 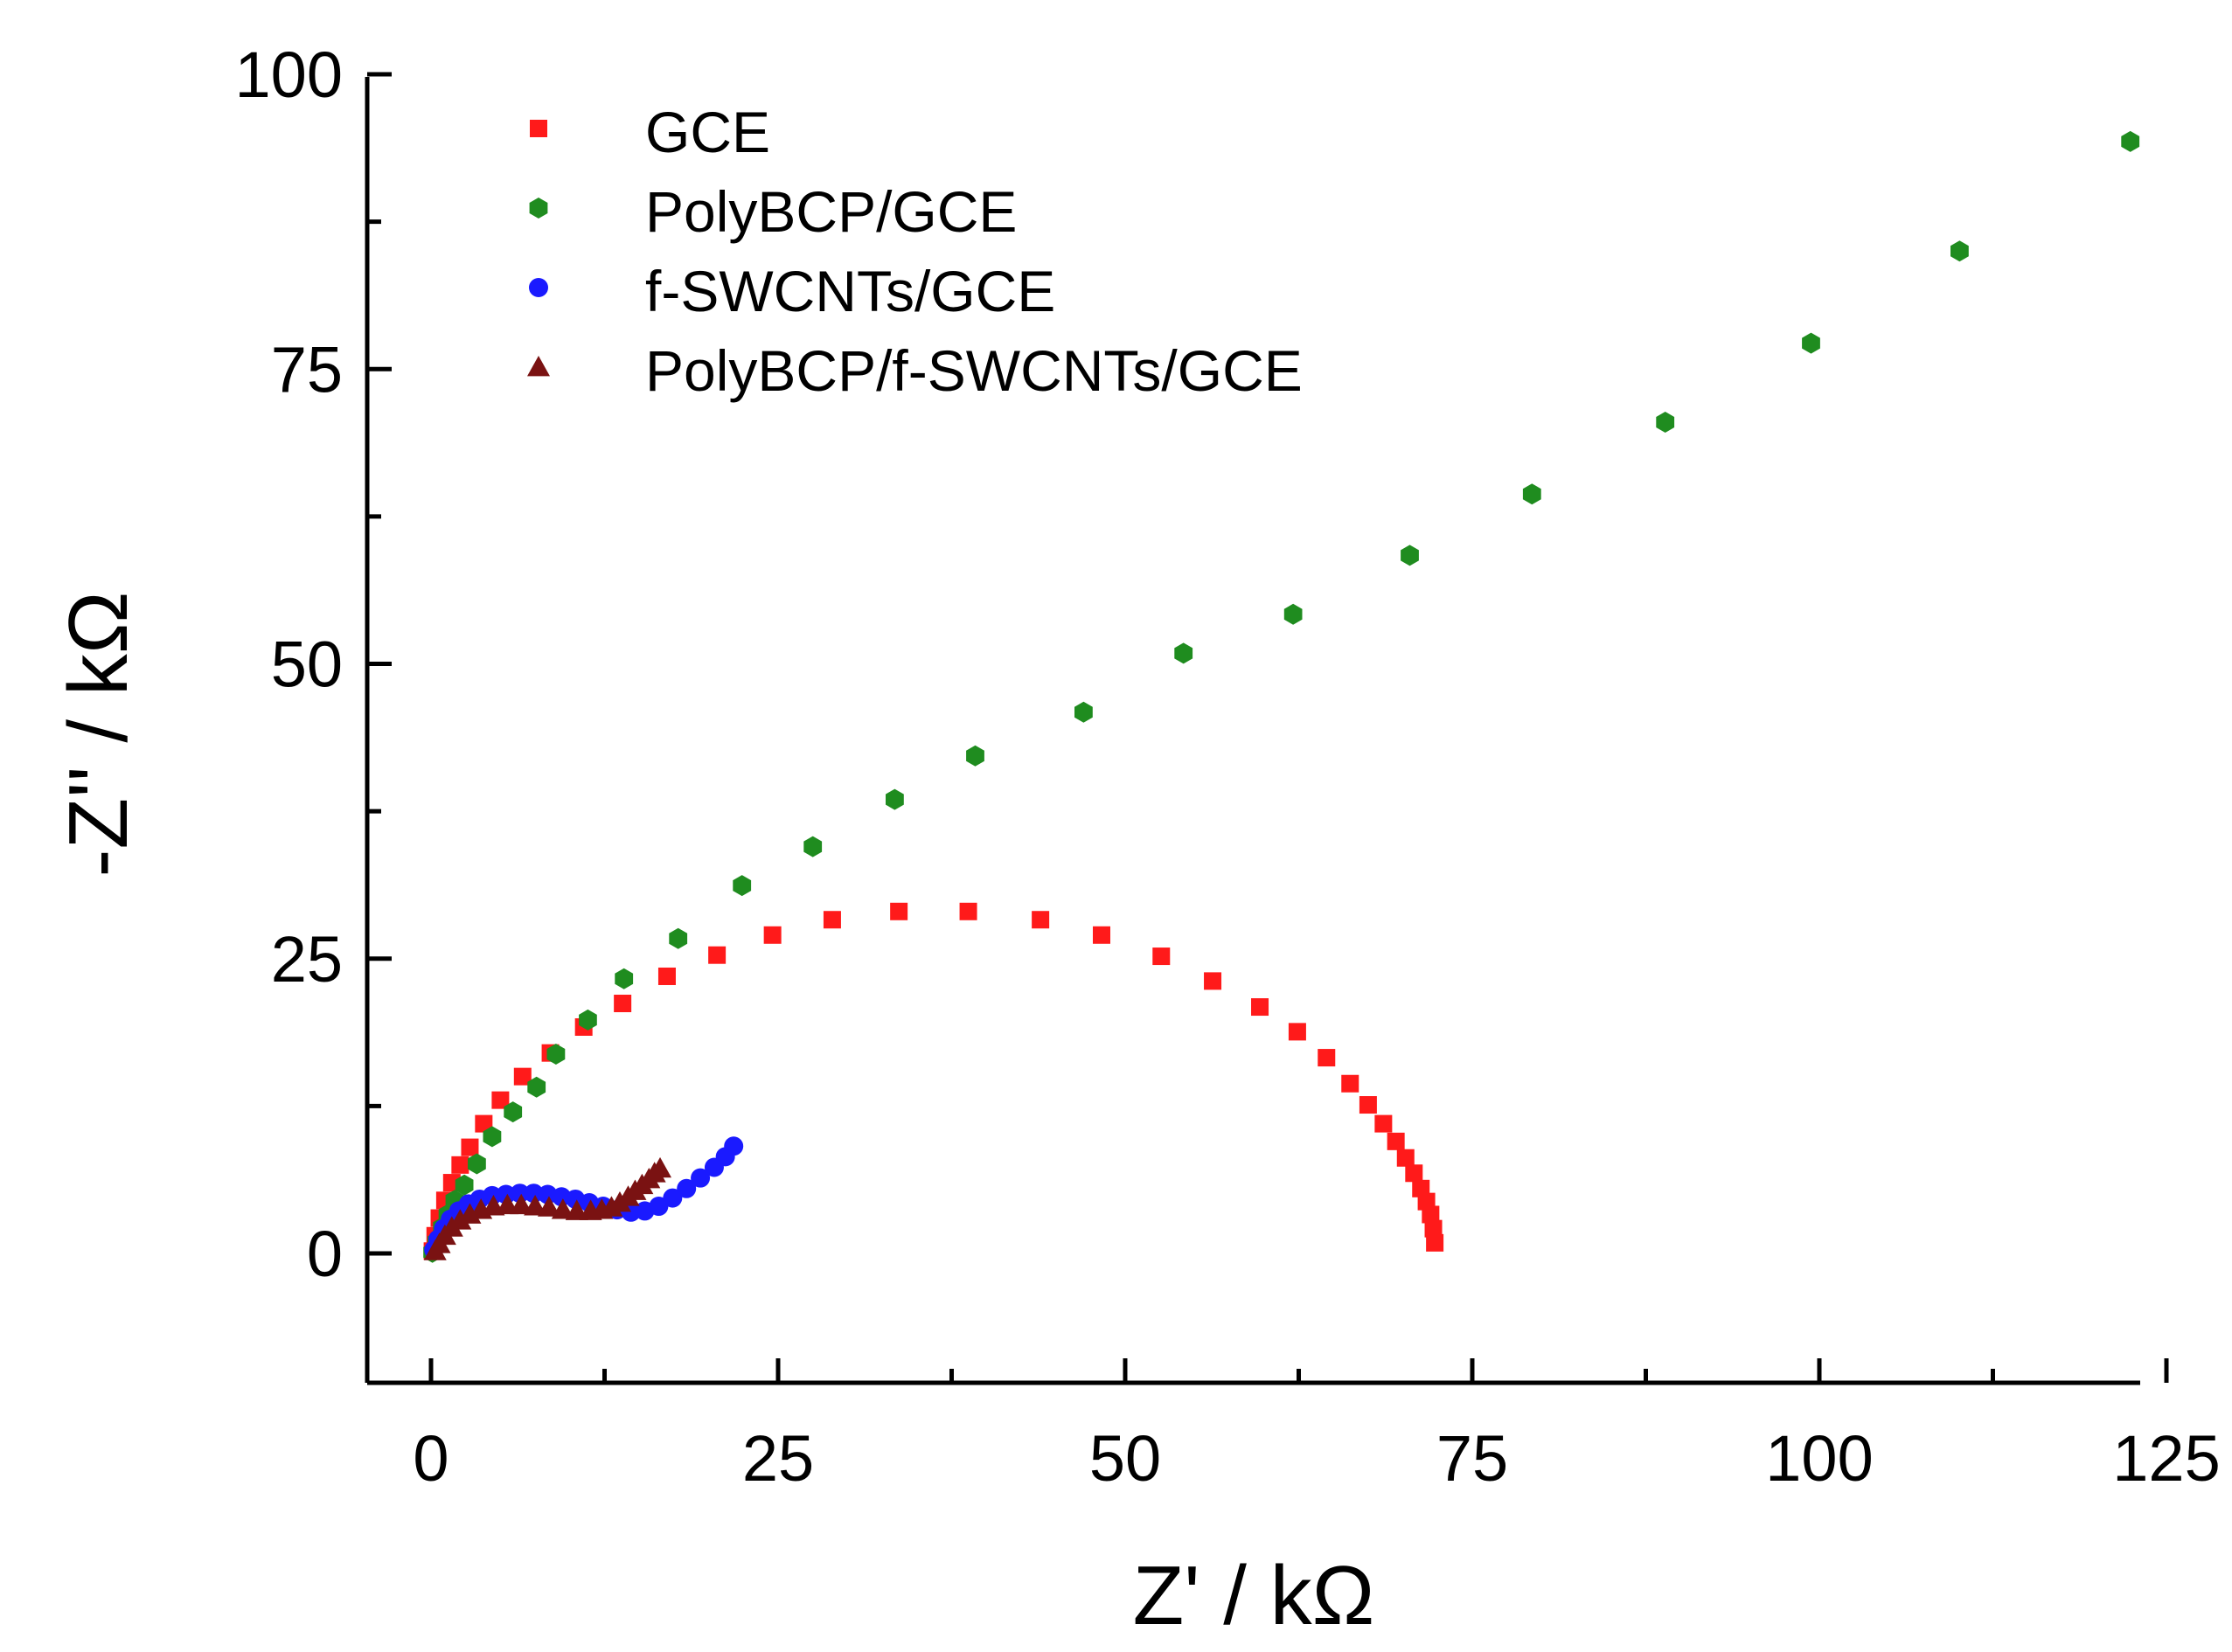 I want to click on x-tick-label: 25, so click(x=778, y=1459).